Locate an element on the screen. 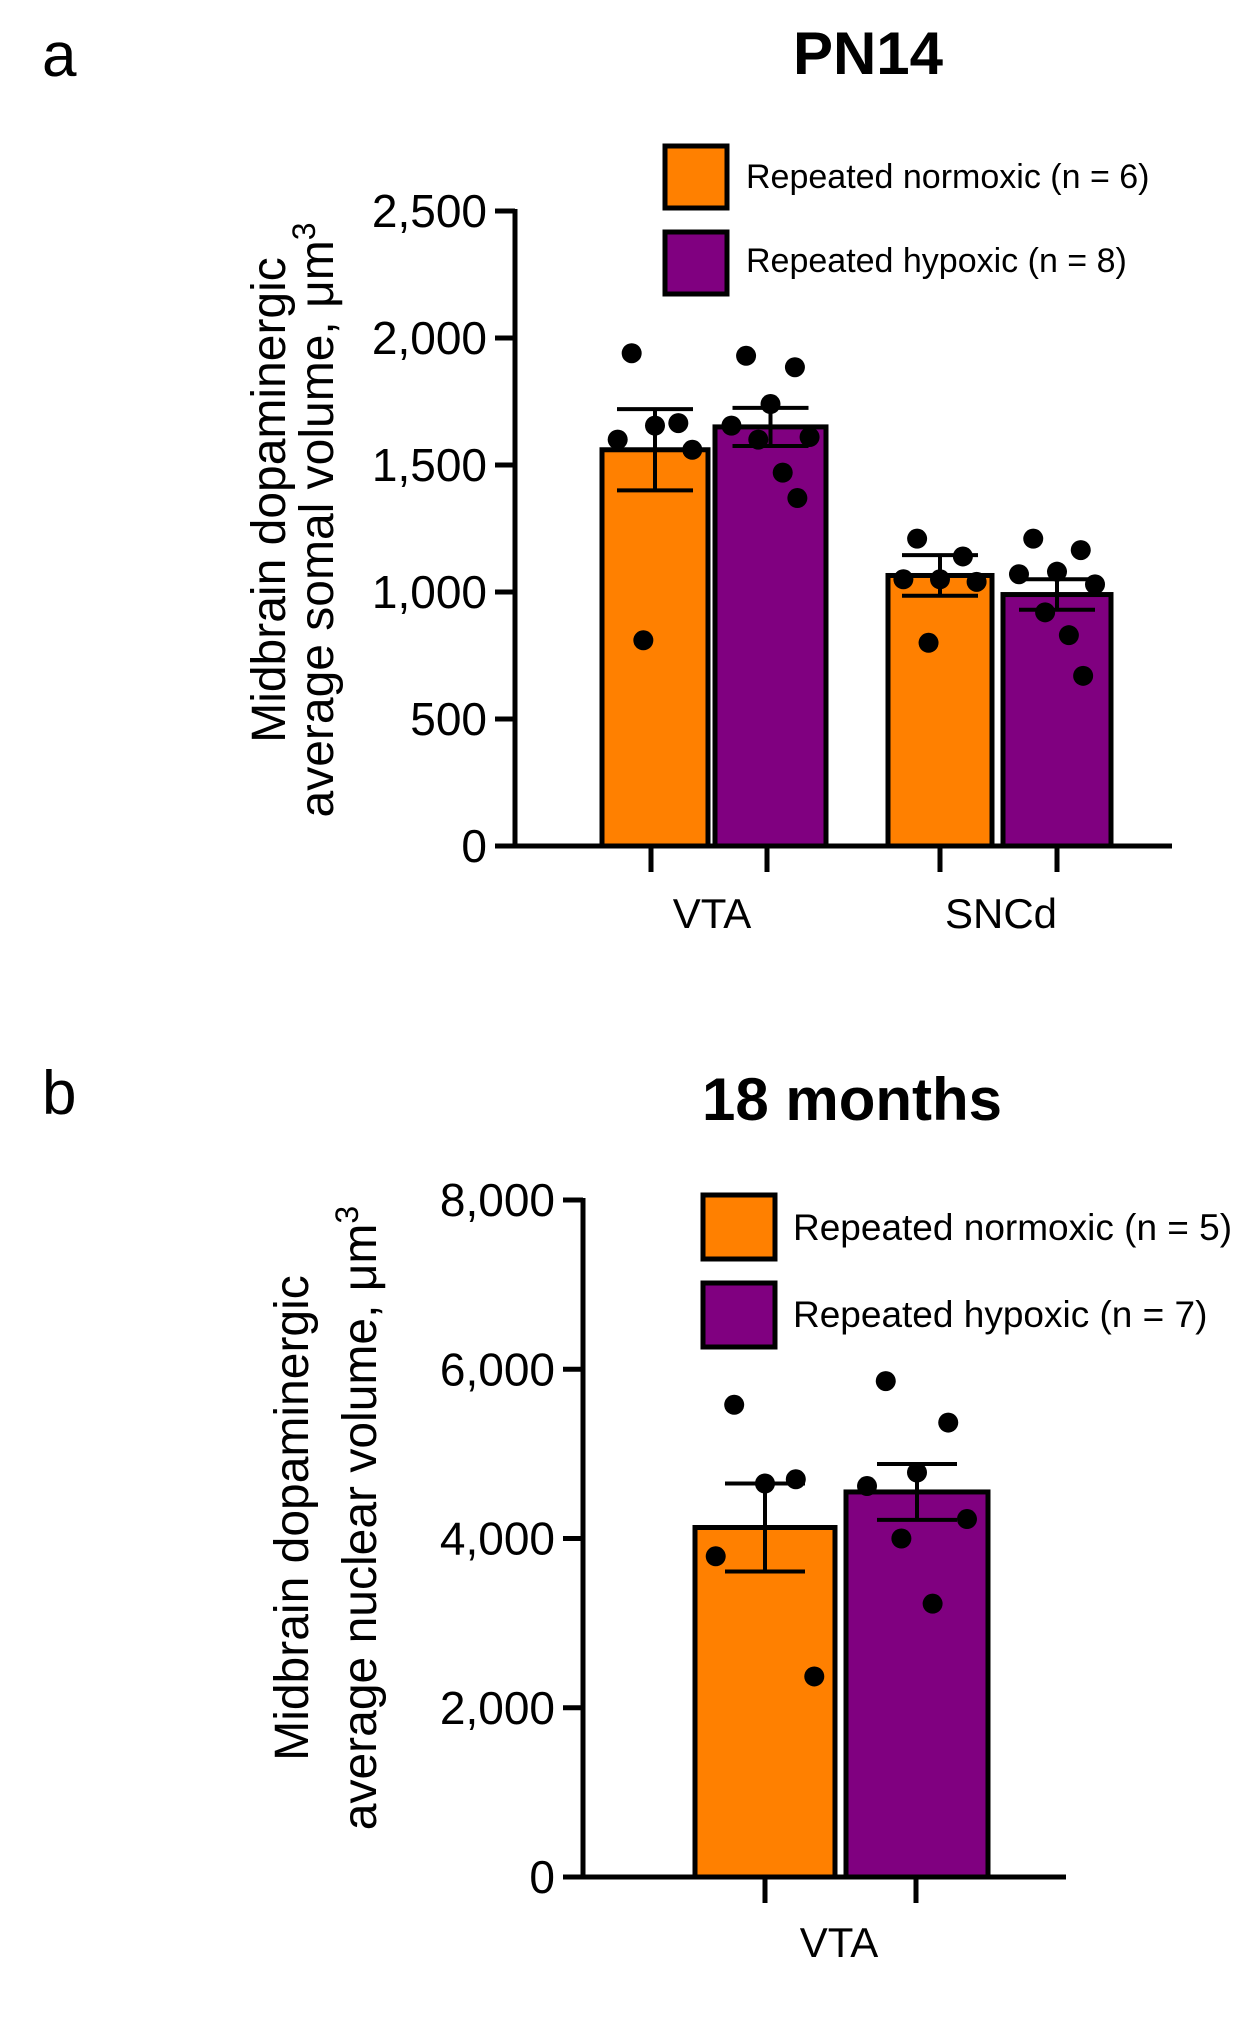 Image resolution: width=1244 pixels, height=2019 pixels. panel-a-bars is located at coordinates (856, 596).